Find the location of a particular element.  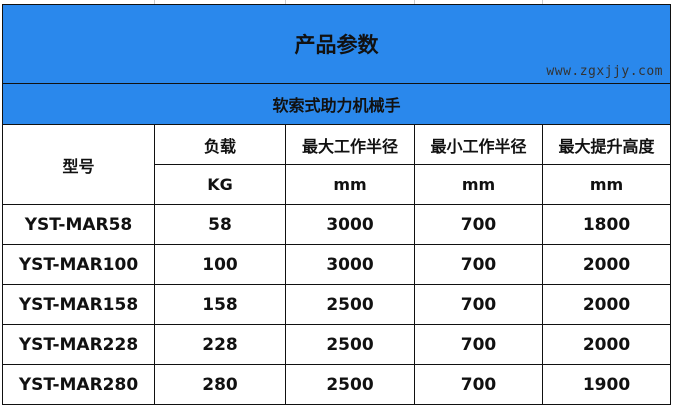

background-grid is located at coordinates (336, 2).